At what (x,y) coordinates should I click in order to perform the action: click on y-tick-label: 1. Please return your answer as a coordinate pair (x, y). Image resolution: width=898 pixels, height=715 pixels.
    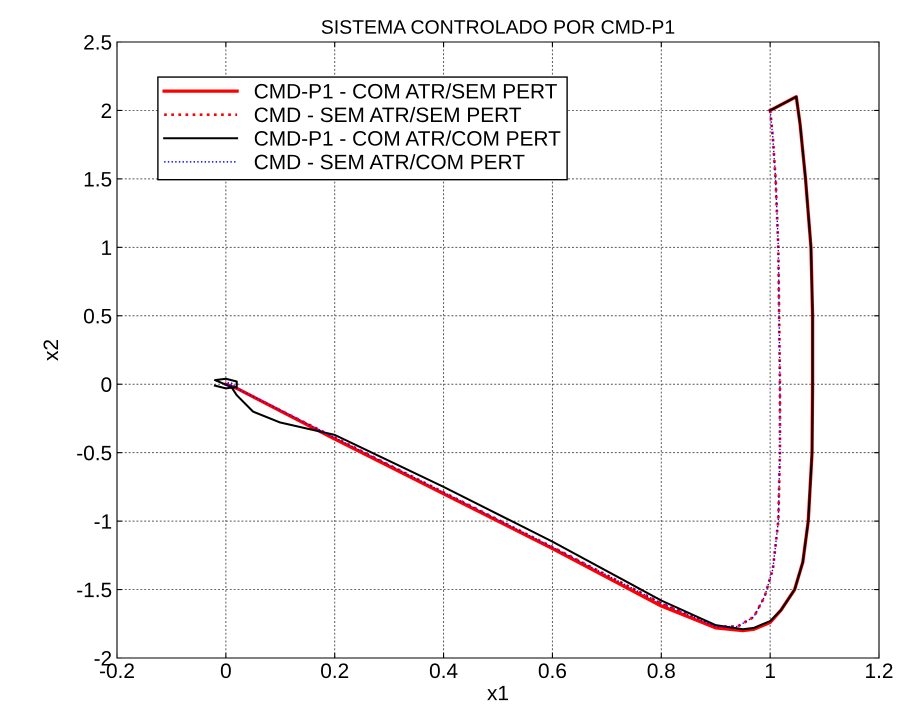
    Looking at the image, I should click on (107, 247).